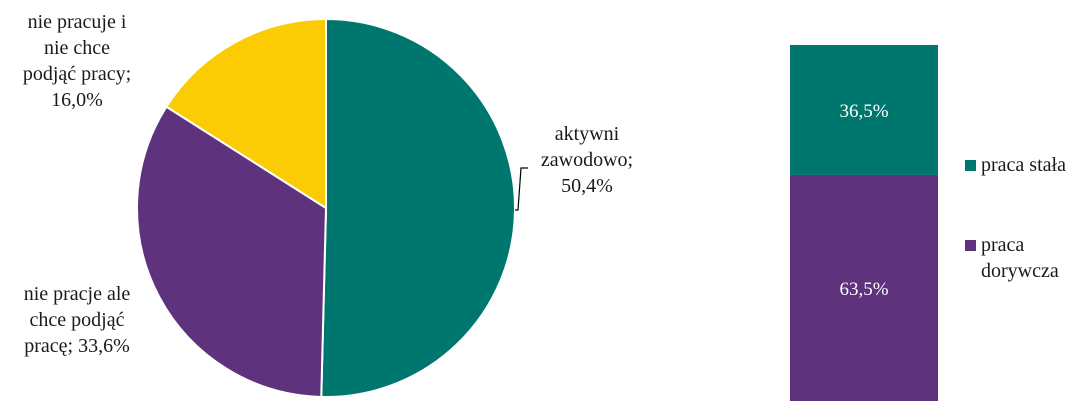 The image size is (1087, 403). I want to click on legend-label-praca-dorywcza: praca dorywcza, so click(1020, 258).